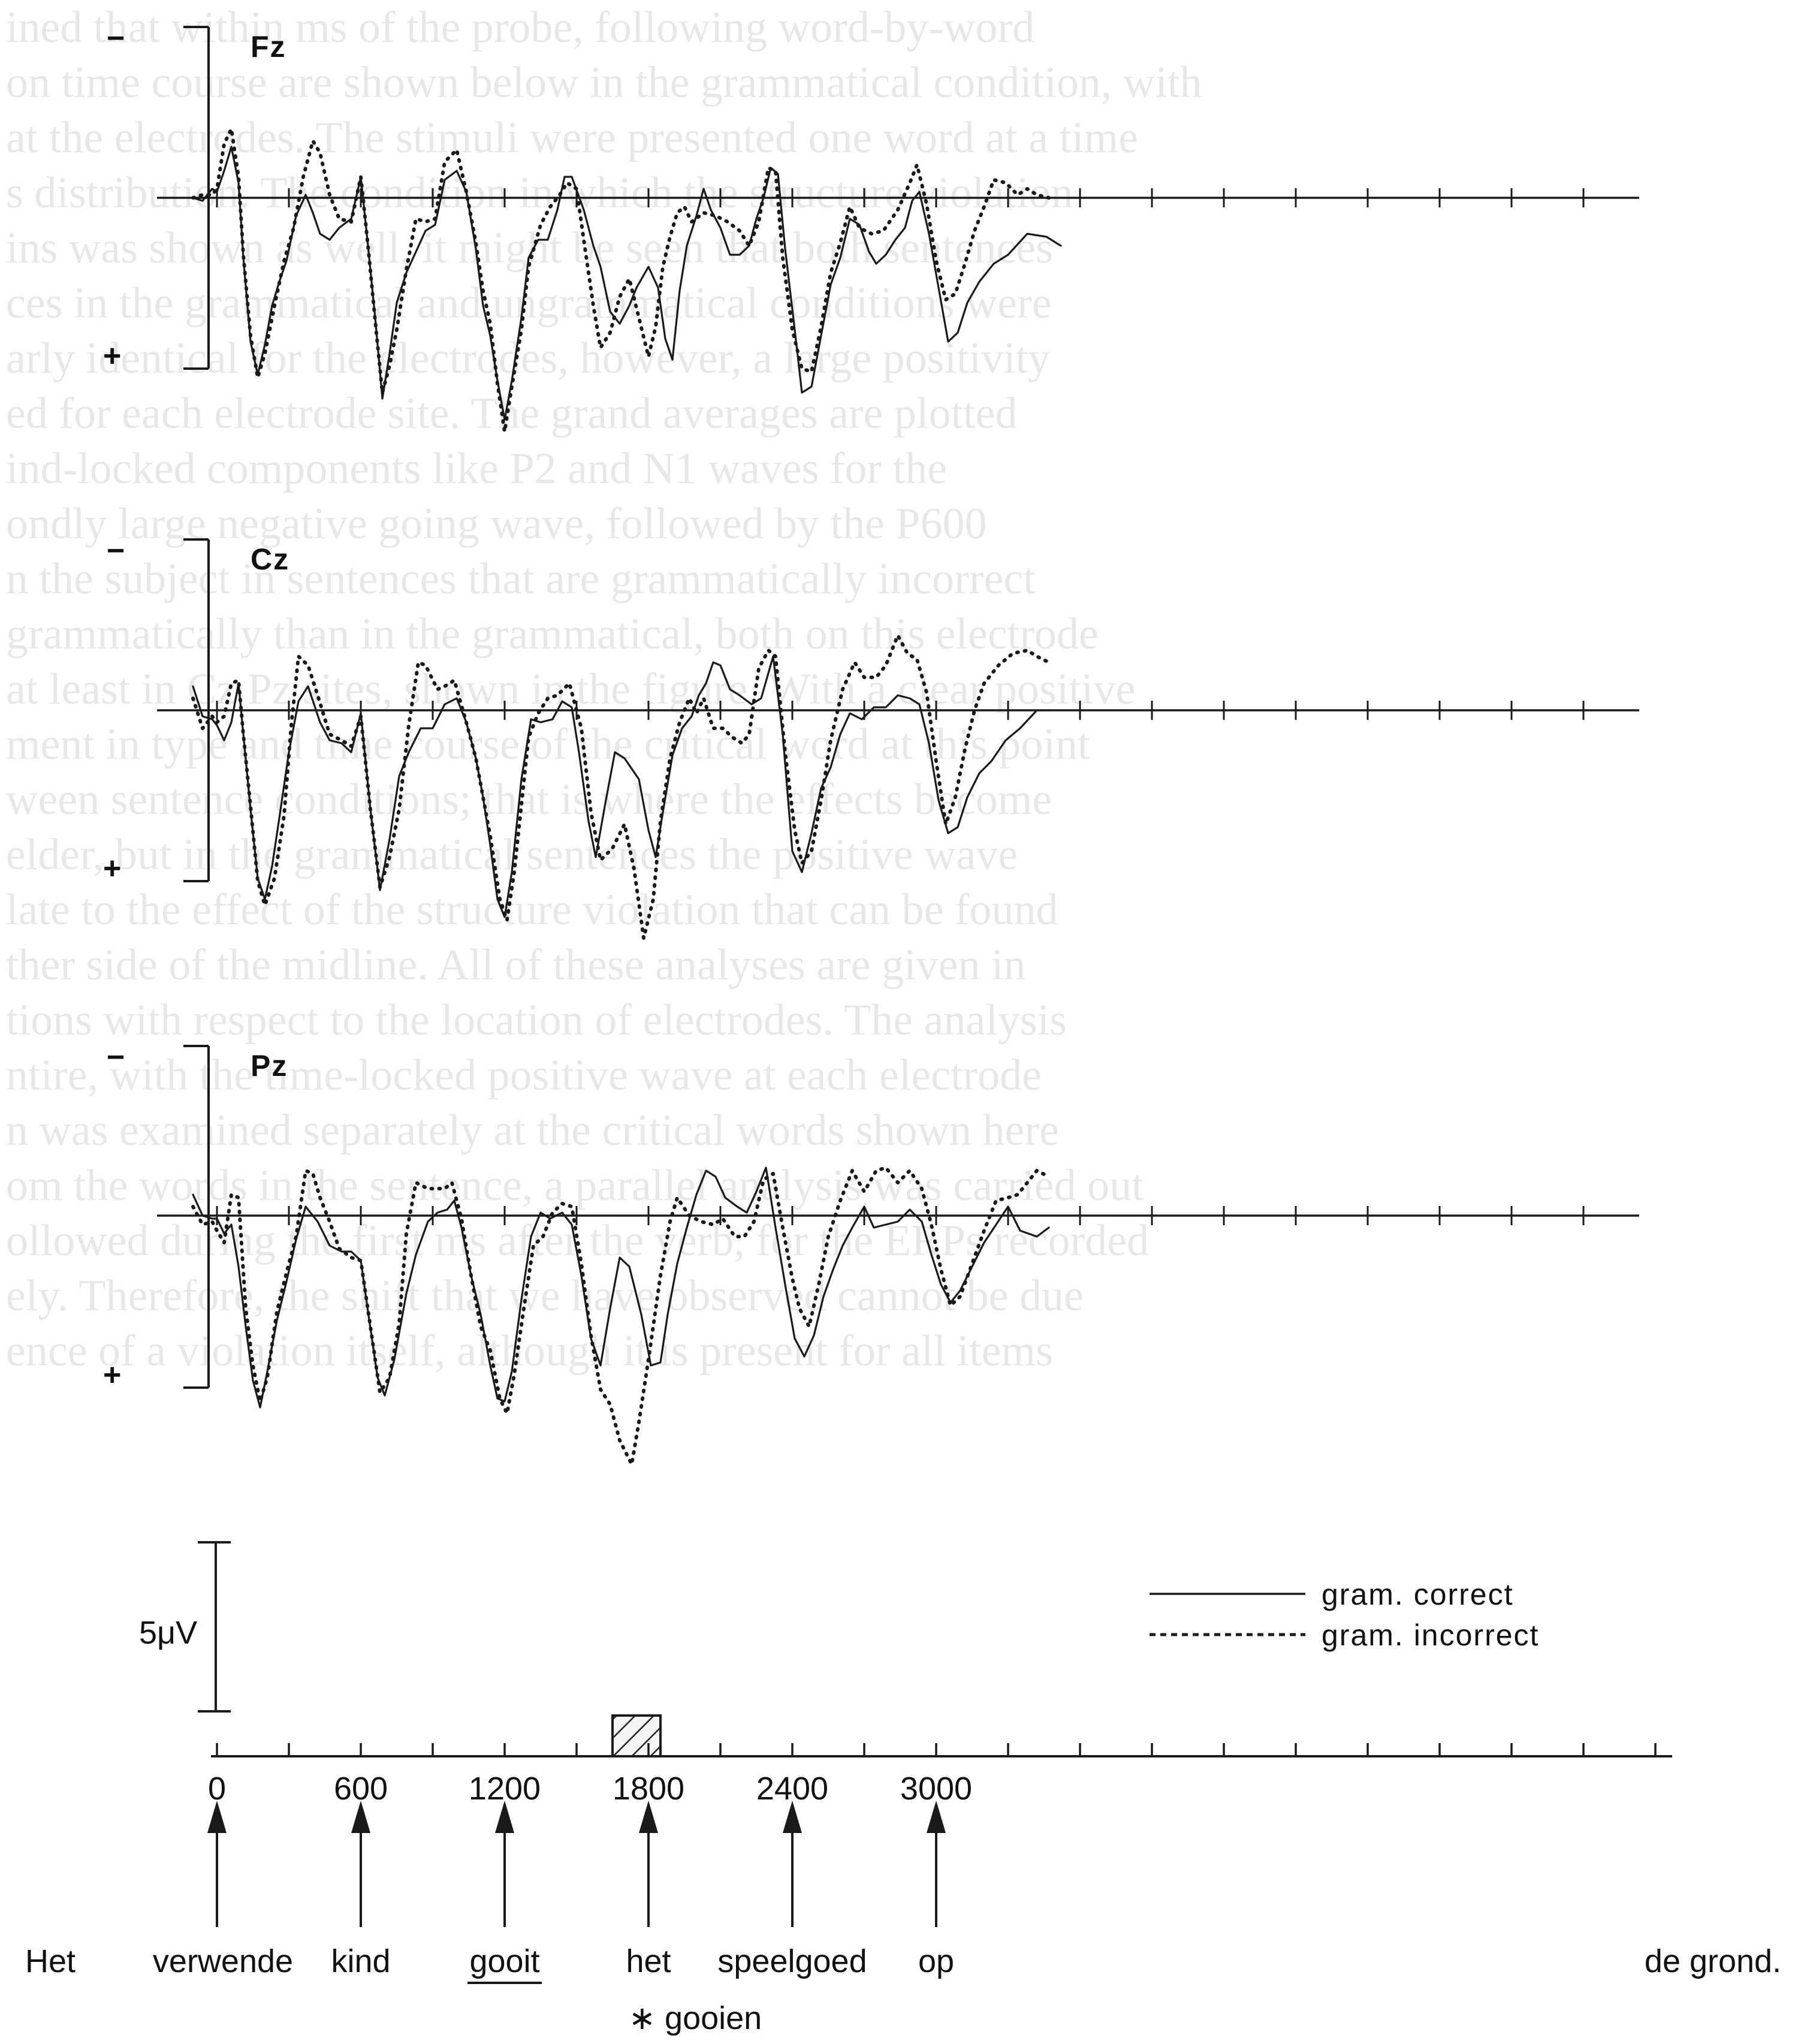 Image resolution: width=1804 pixels, height=2044 pixels. Describe the element at coordinates (1713, 1961) in the screenshot. I see `sentence-word: de grond.` at that location.